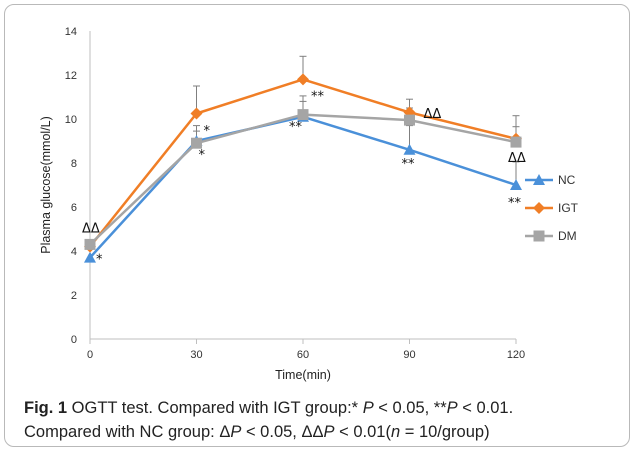 Image resolution: width=636 pixels, height=453 pixels. Describe the element at coordinates (568, 208) in the screenshot. I see `legend-label-IGT: IGT` at that location.